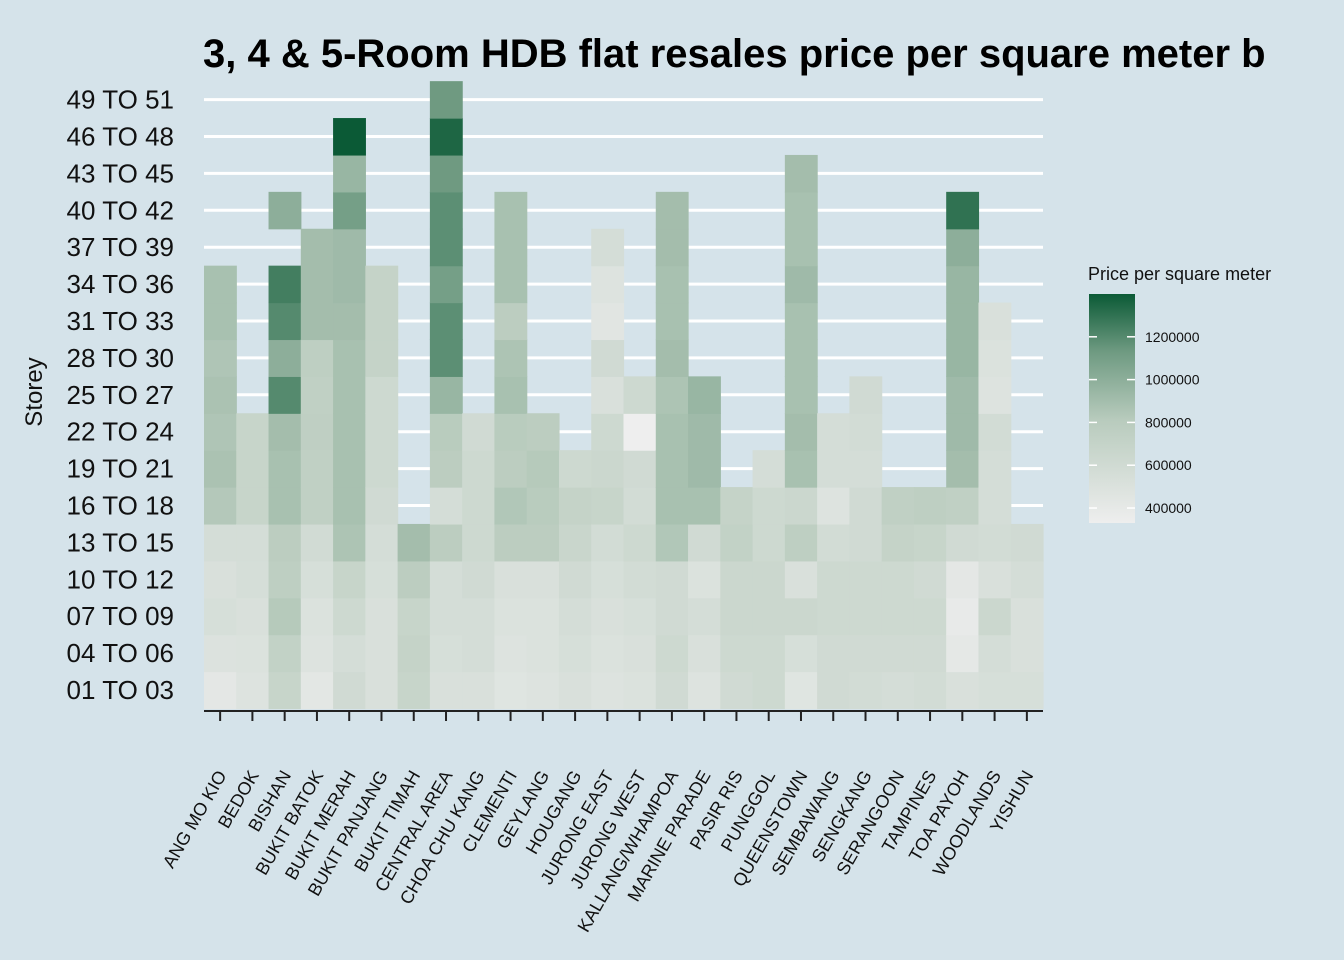 This screenshot has height=960, width=1344. I want to click on legend-tick-label: 400000, so click(1168, 508).